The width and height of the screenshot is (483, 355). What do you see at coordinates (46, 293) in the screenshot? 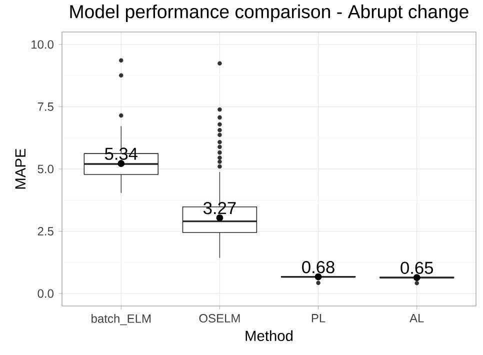
I see `y-tick-label: 0.0` at bounding box center [46, 293].